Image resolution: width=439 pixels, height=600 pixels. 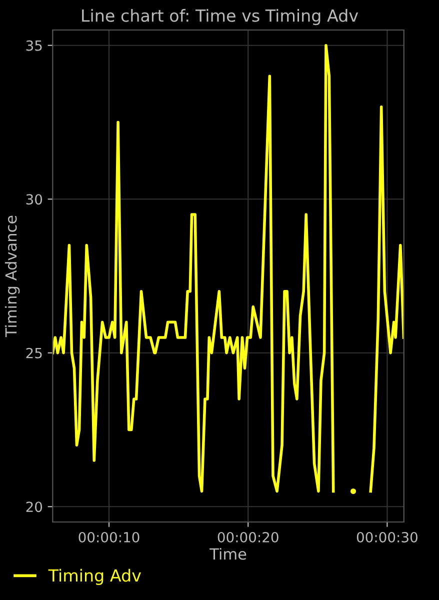 I want to click on legend-label: Timing Adv, so click(x=94, y=576).